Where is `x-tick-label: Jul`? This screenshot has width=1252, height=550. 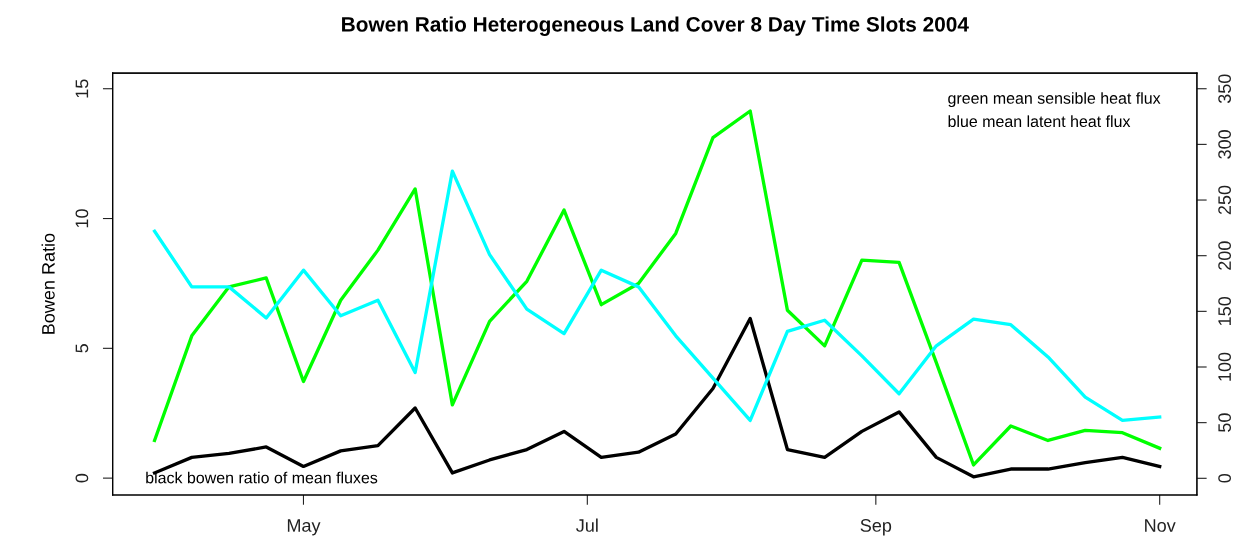 x-tick-label: Jul is located at coordinates (587, 525).